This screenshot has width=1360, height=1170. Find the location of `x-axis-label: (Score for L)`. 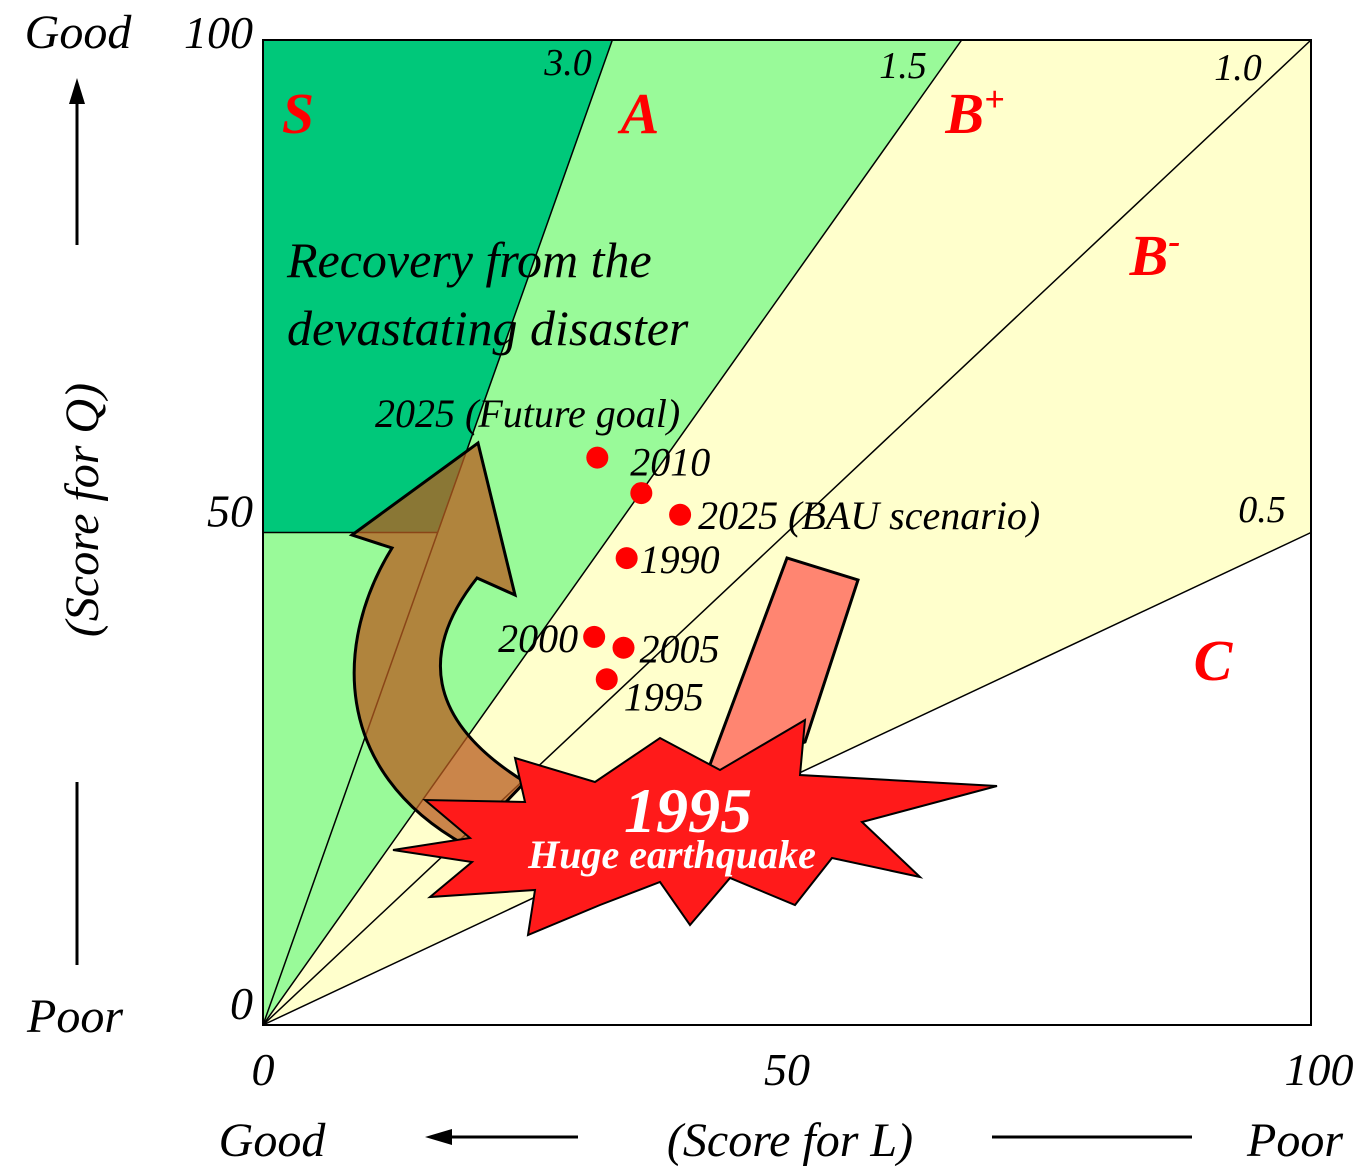

x-axis-label: (Score for L) is located at coordinates (790, 1140).